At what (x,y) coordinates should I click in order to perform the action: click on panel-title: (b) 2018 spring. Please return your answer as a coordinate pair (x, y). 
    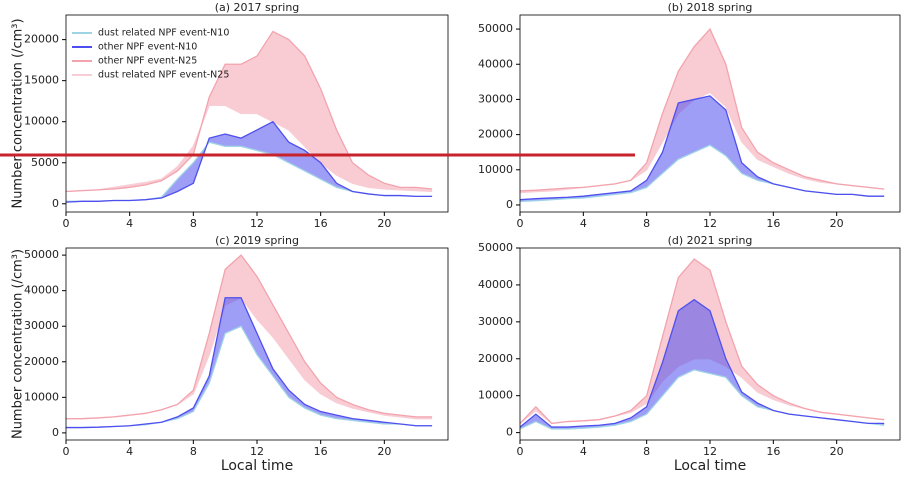
    Looking at the image, I should click on (710, 7).